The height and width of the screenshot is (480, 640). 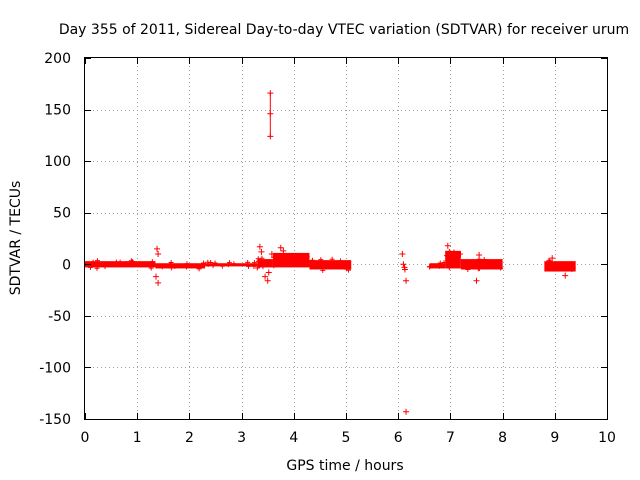 I want to click on x-tick-label: 2, so click(x=189, y=438).